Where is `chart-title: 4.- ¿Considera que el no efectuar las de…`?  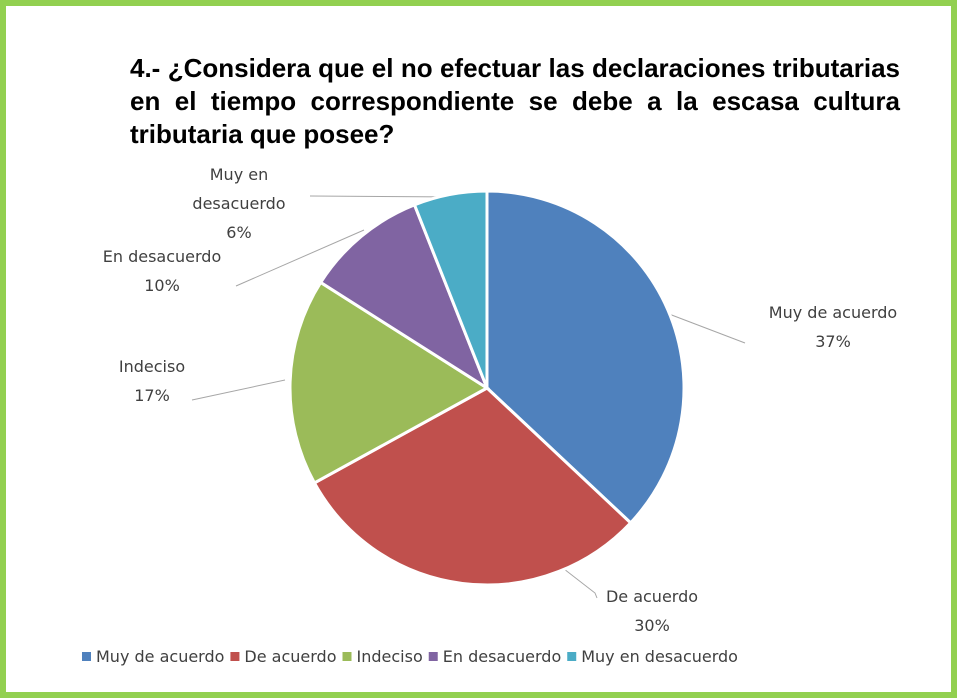
chart-title: 4.- ¿Considera que el no efectuar las de… is located at coordinates (515, 101).